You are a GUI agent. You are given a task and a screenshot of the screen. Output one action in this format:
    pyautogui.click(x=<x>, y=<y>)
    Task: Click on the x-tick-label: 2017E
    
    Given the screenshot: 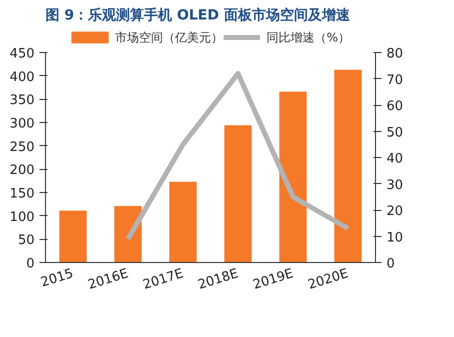 What is the action you would take?
    pyautogui.click(x=163, y=279)
    